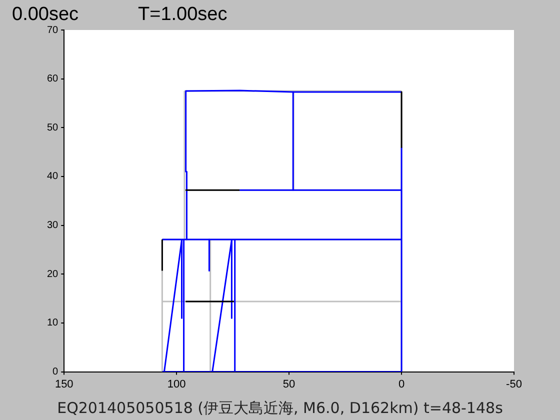  What do you see at coordinates (53, 323) in the screenshot?
I see `y-tick-label: 10` at bounding box center [53, 323].